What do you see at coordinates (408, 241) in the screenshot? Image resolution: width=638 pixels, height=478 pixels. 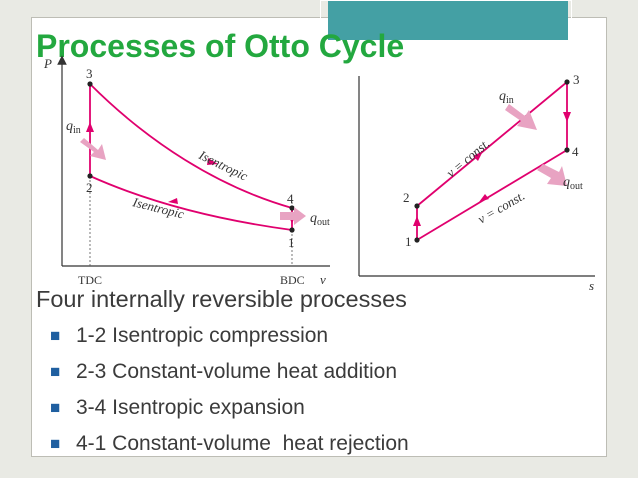 I see `ts-point-label-1: 1` at bounding box center [408, 241].